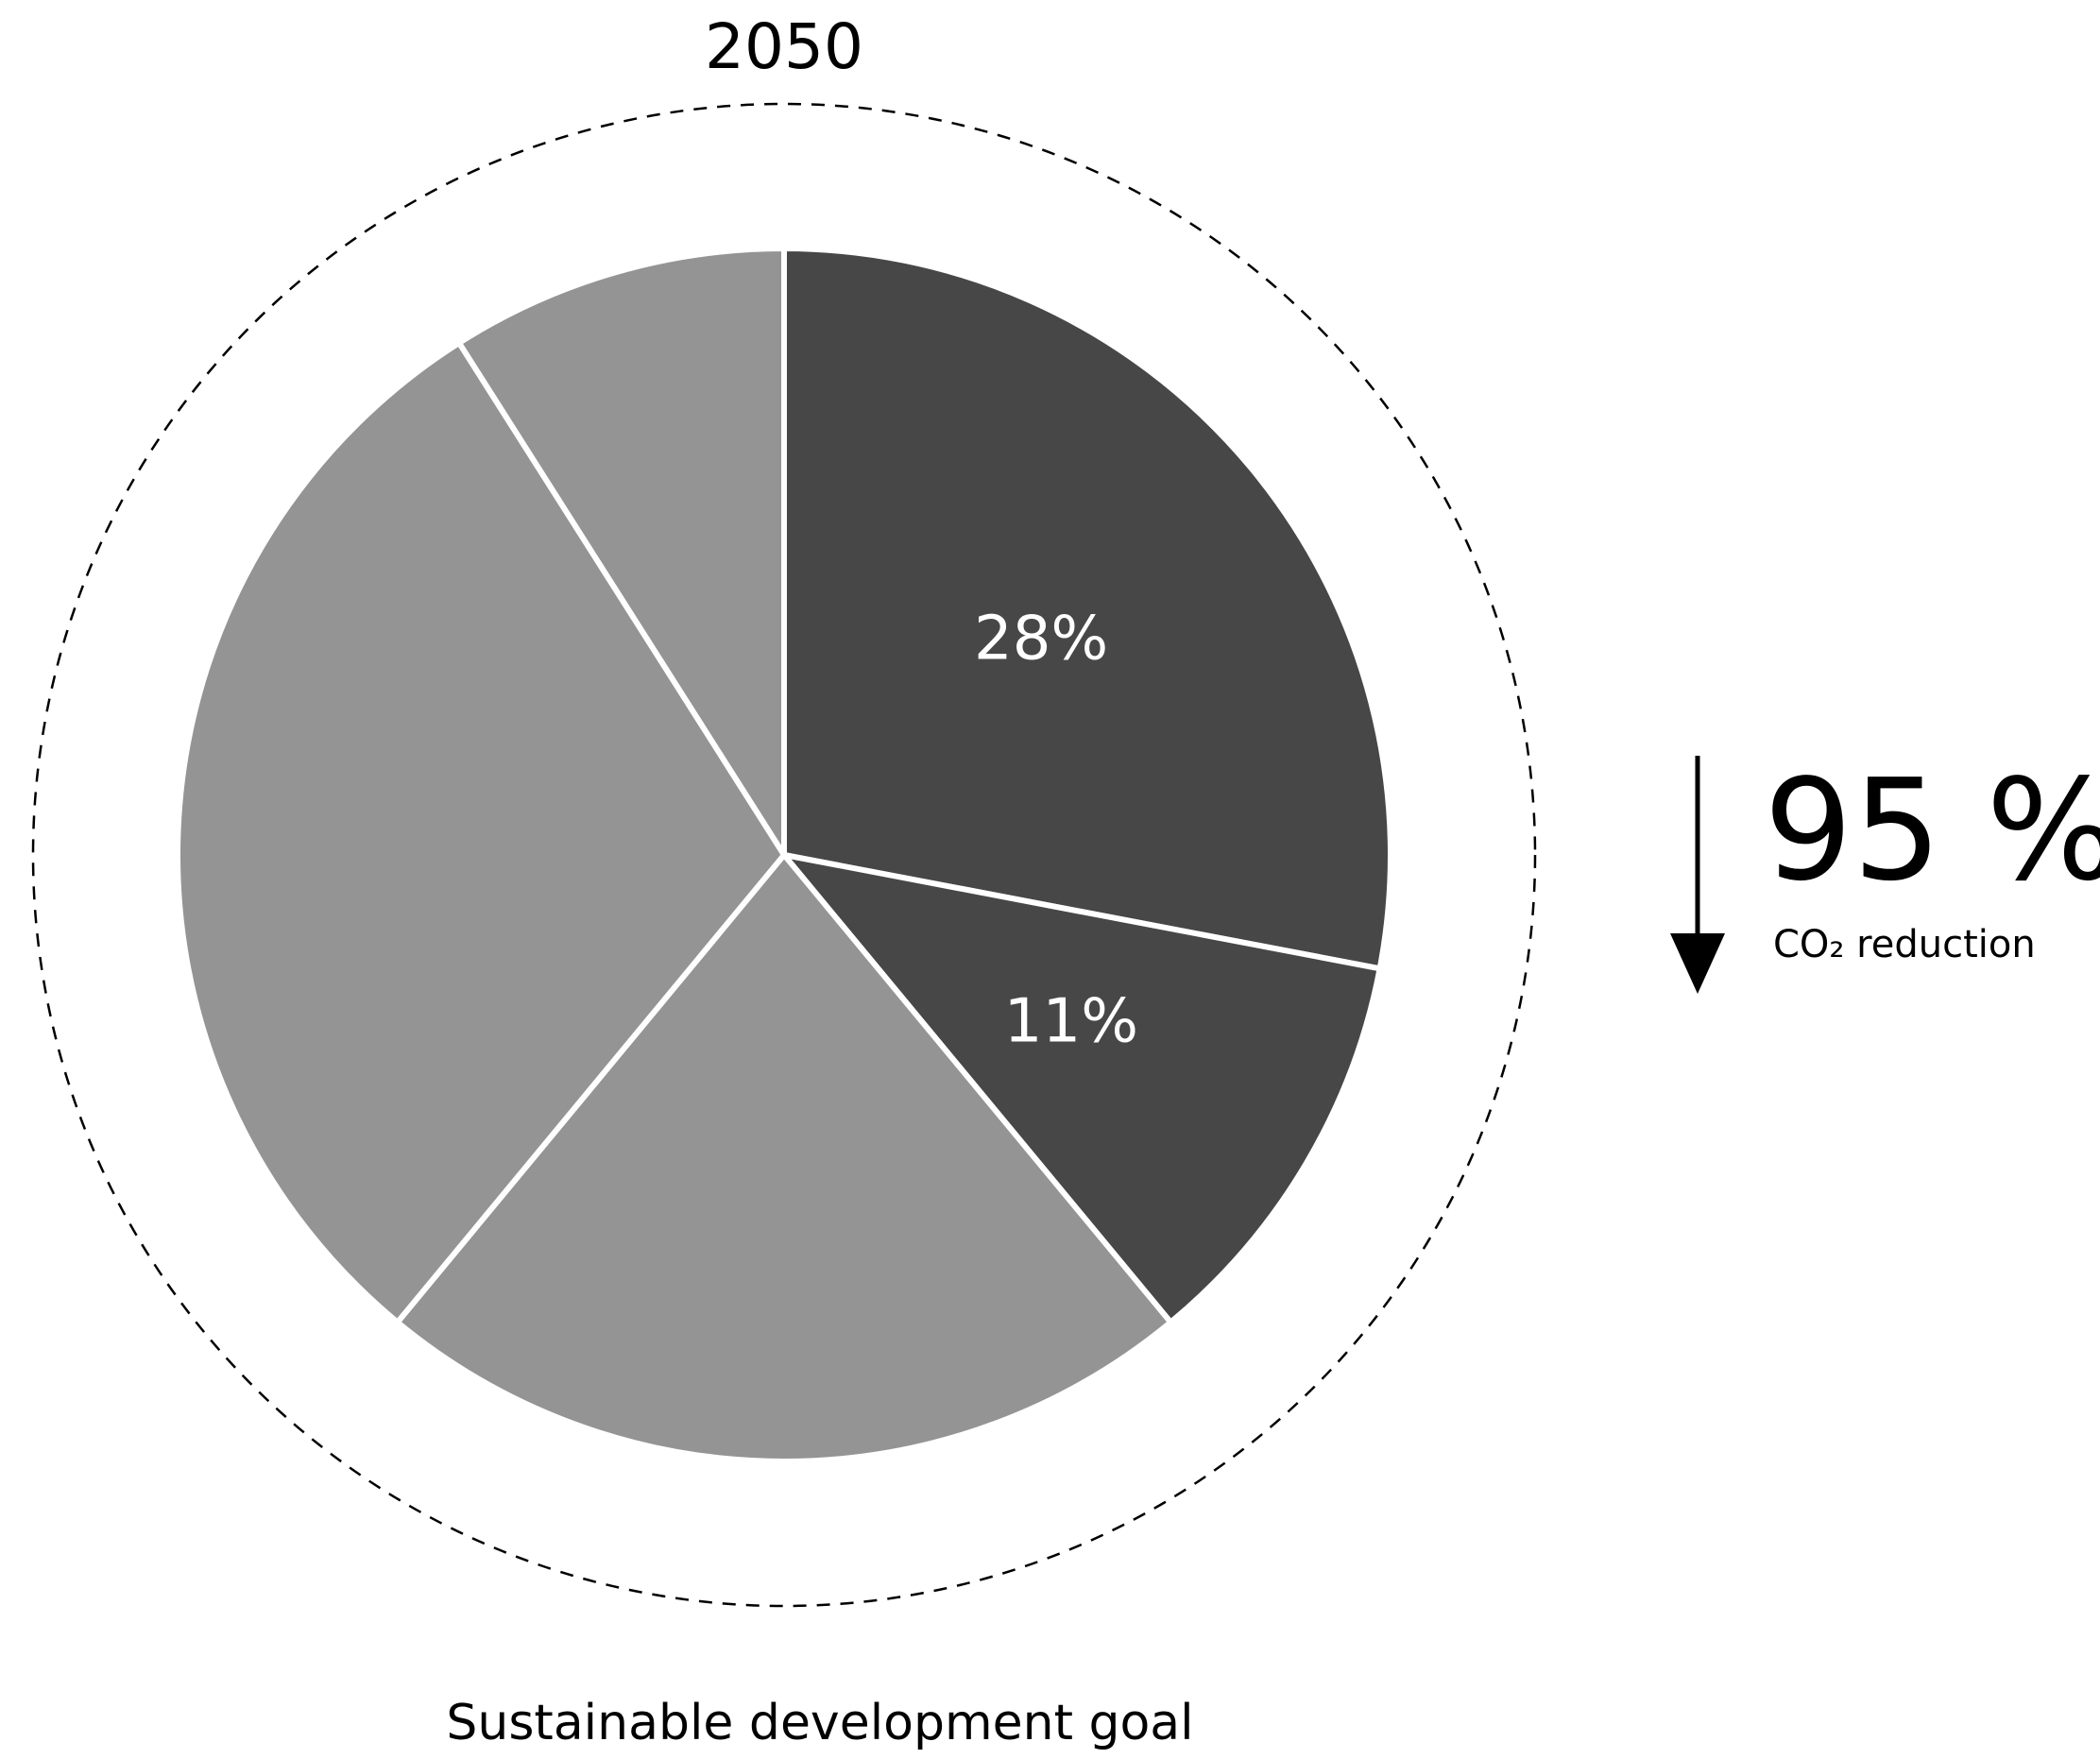 Image resolution: width=2100 pixels, height=1759 pixels. Describe the element at coordinates (1932, 830) in the screenshot. I see `reduction-value: 95 %` at that location.